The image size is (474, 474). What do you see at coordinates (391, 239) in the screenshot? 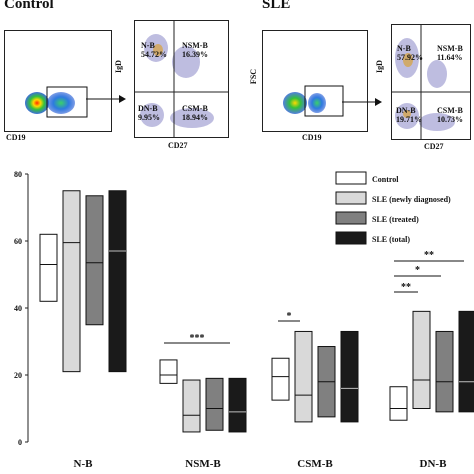
I see `legend-label-3: SLE (total)` at bounding box center [391, 239].